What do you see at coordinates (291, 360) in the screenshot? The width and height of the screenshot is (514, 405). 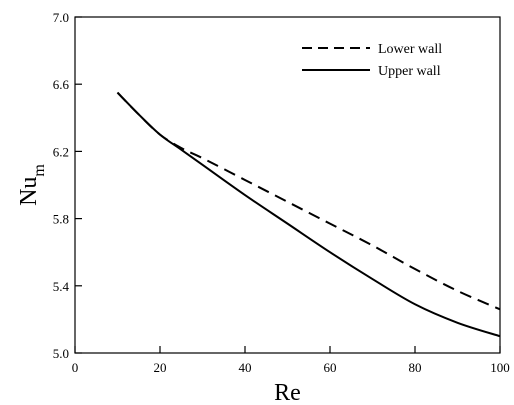 I see `x-axis: 0 20 40 60 80 100` at bounding box center [291, 360].